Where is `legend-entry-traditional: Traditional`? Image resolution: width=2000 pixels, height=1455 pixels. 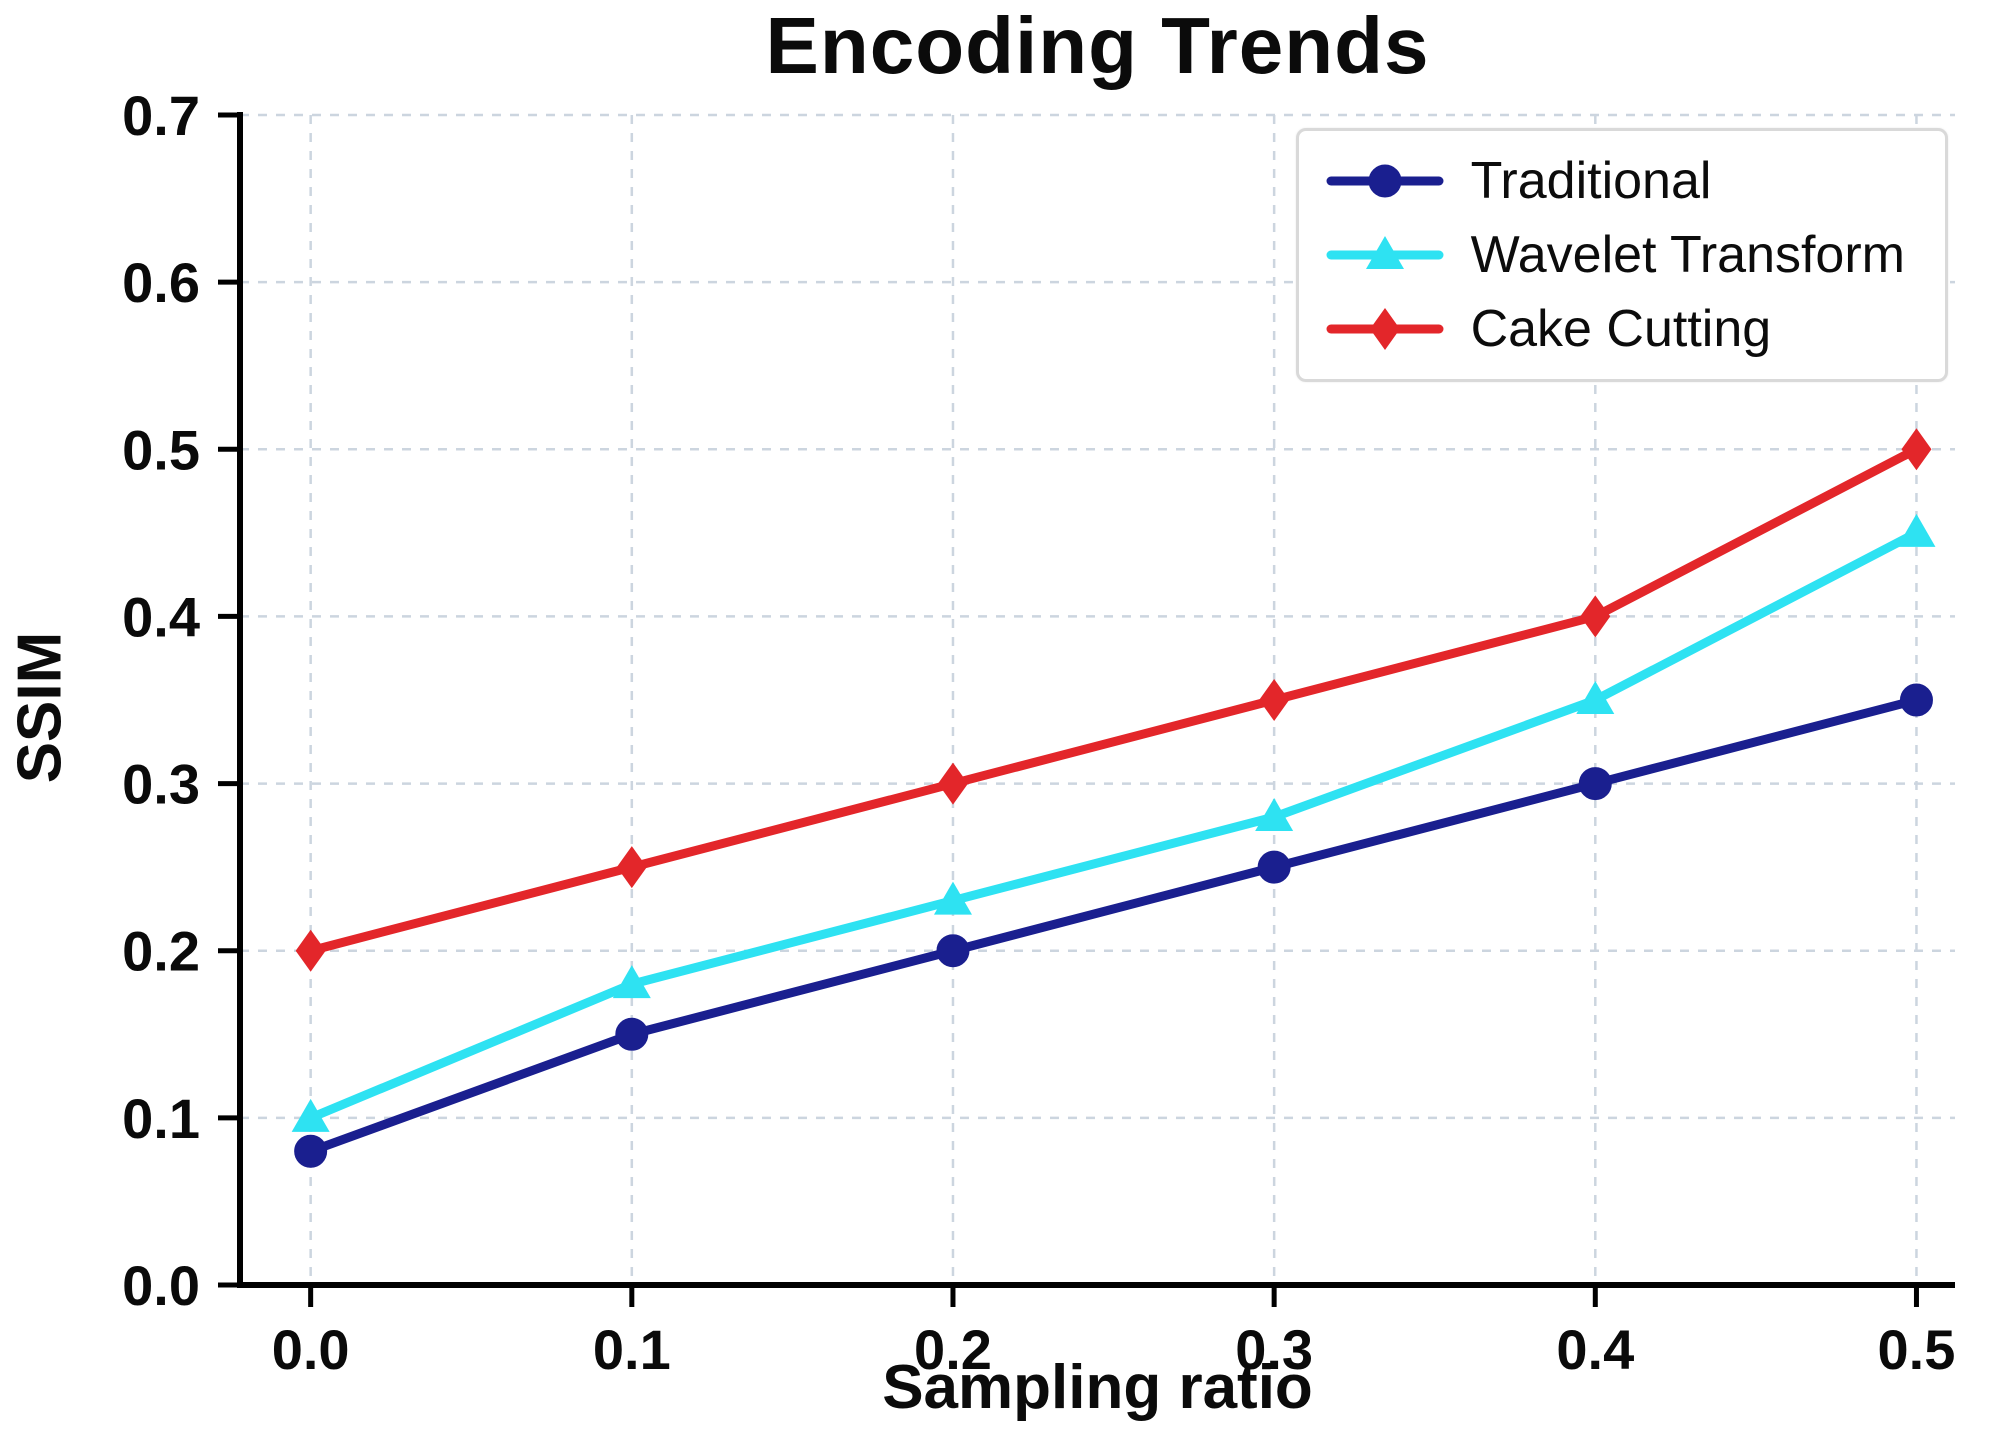
legend-entry-traditional: Traditional is located at coordinates (1615, 181).